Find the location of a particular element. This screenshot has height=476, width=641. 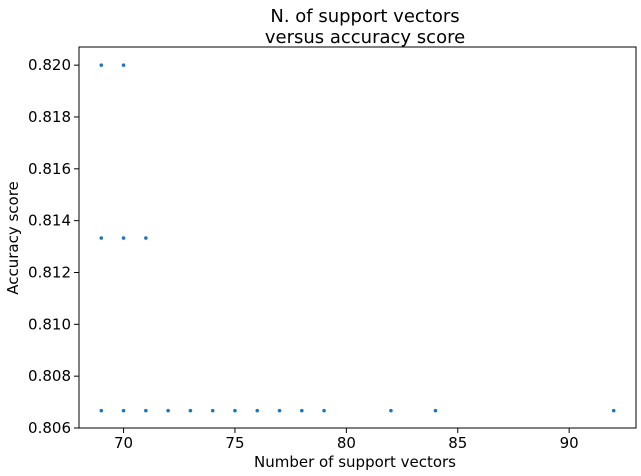

y-axis-ticks: 0.806 0.808 0.810 0.812 0.814 0.816 0.818 0.820 is located at coordinates (53, 246).